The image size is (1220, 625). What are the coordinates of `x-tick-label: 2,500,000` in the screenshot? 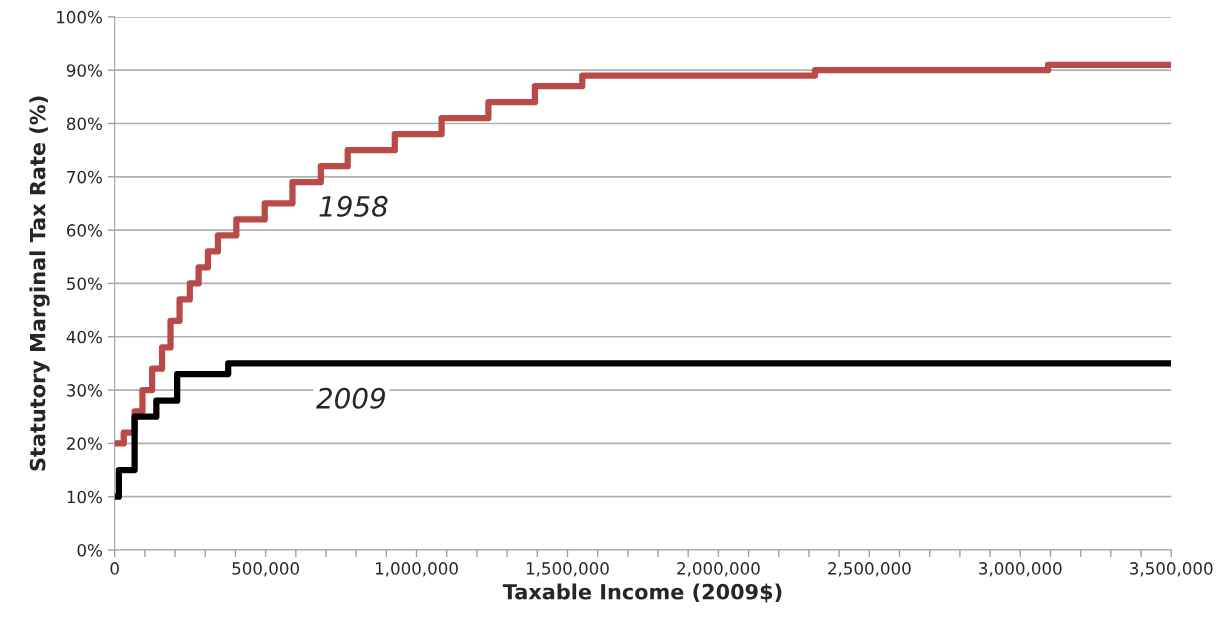 It's located at (869, 569).